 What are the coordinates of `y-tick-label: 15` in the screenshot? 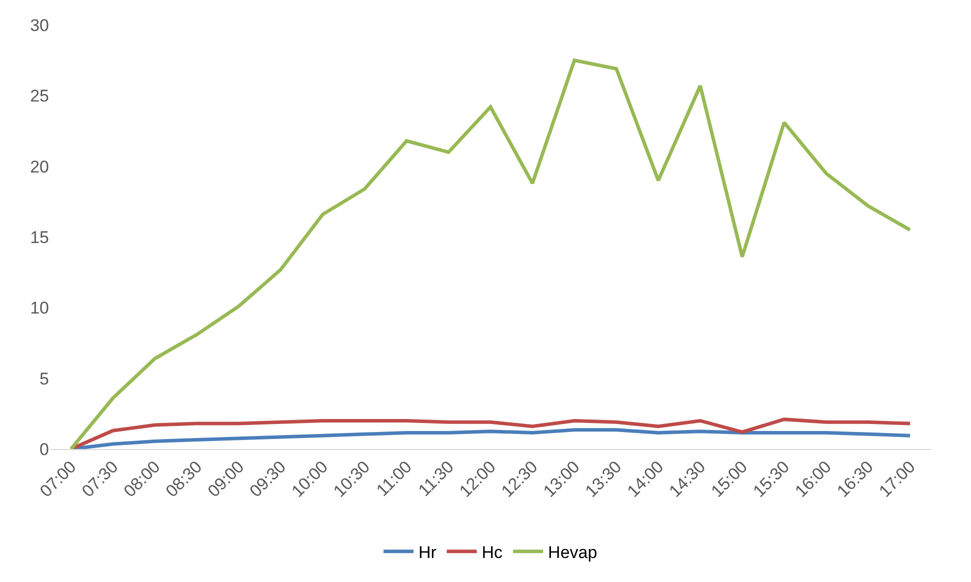 It's located at (39, 237).